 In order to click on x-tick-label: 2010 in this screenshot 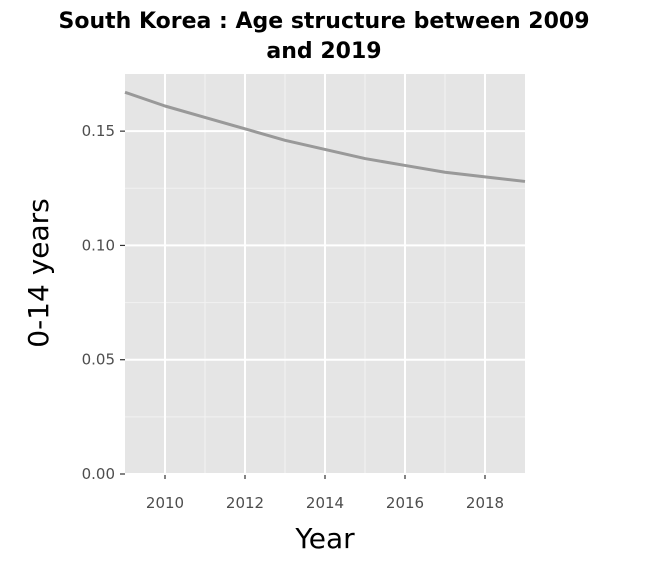, I will do `click(165, 503)`.